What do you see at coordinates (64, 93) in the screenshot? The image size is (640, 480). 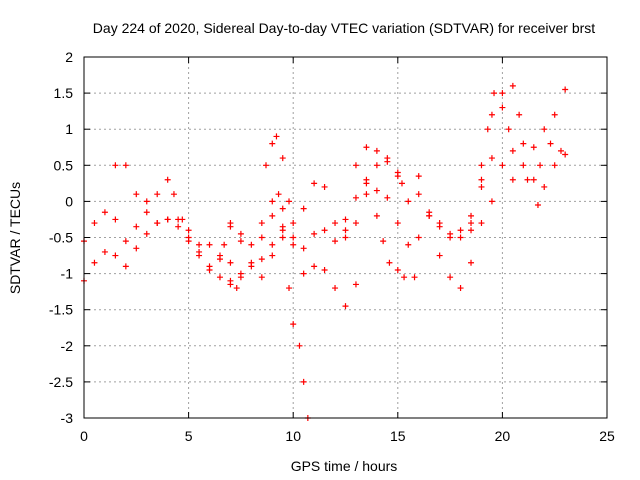 I see `y-tick-label: 1.5` at bounding box center [64, 93].